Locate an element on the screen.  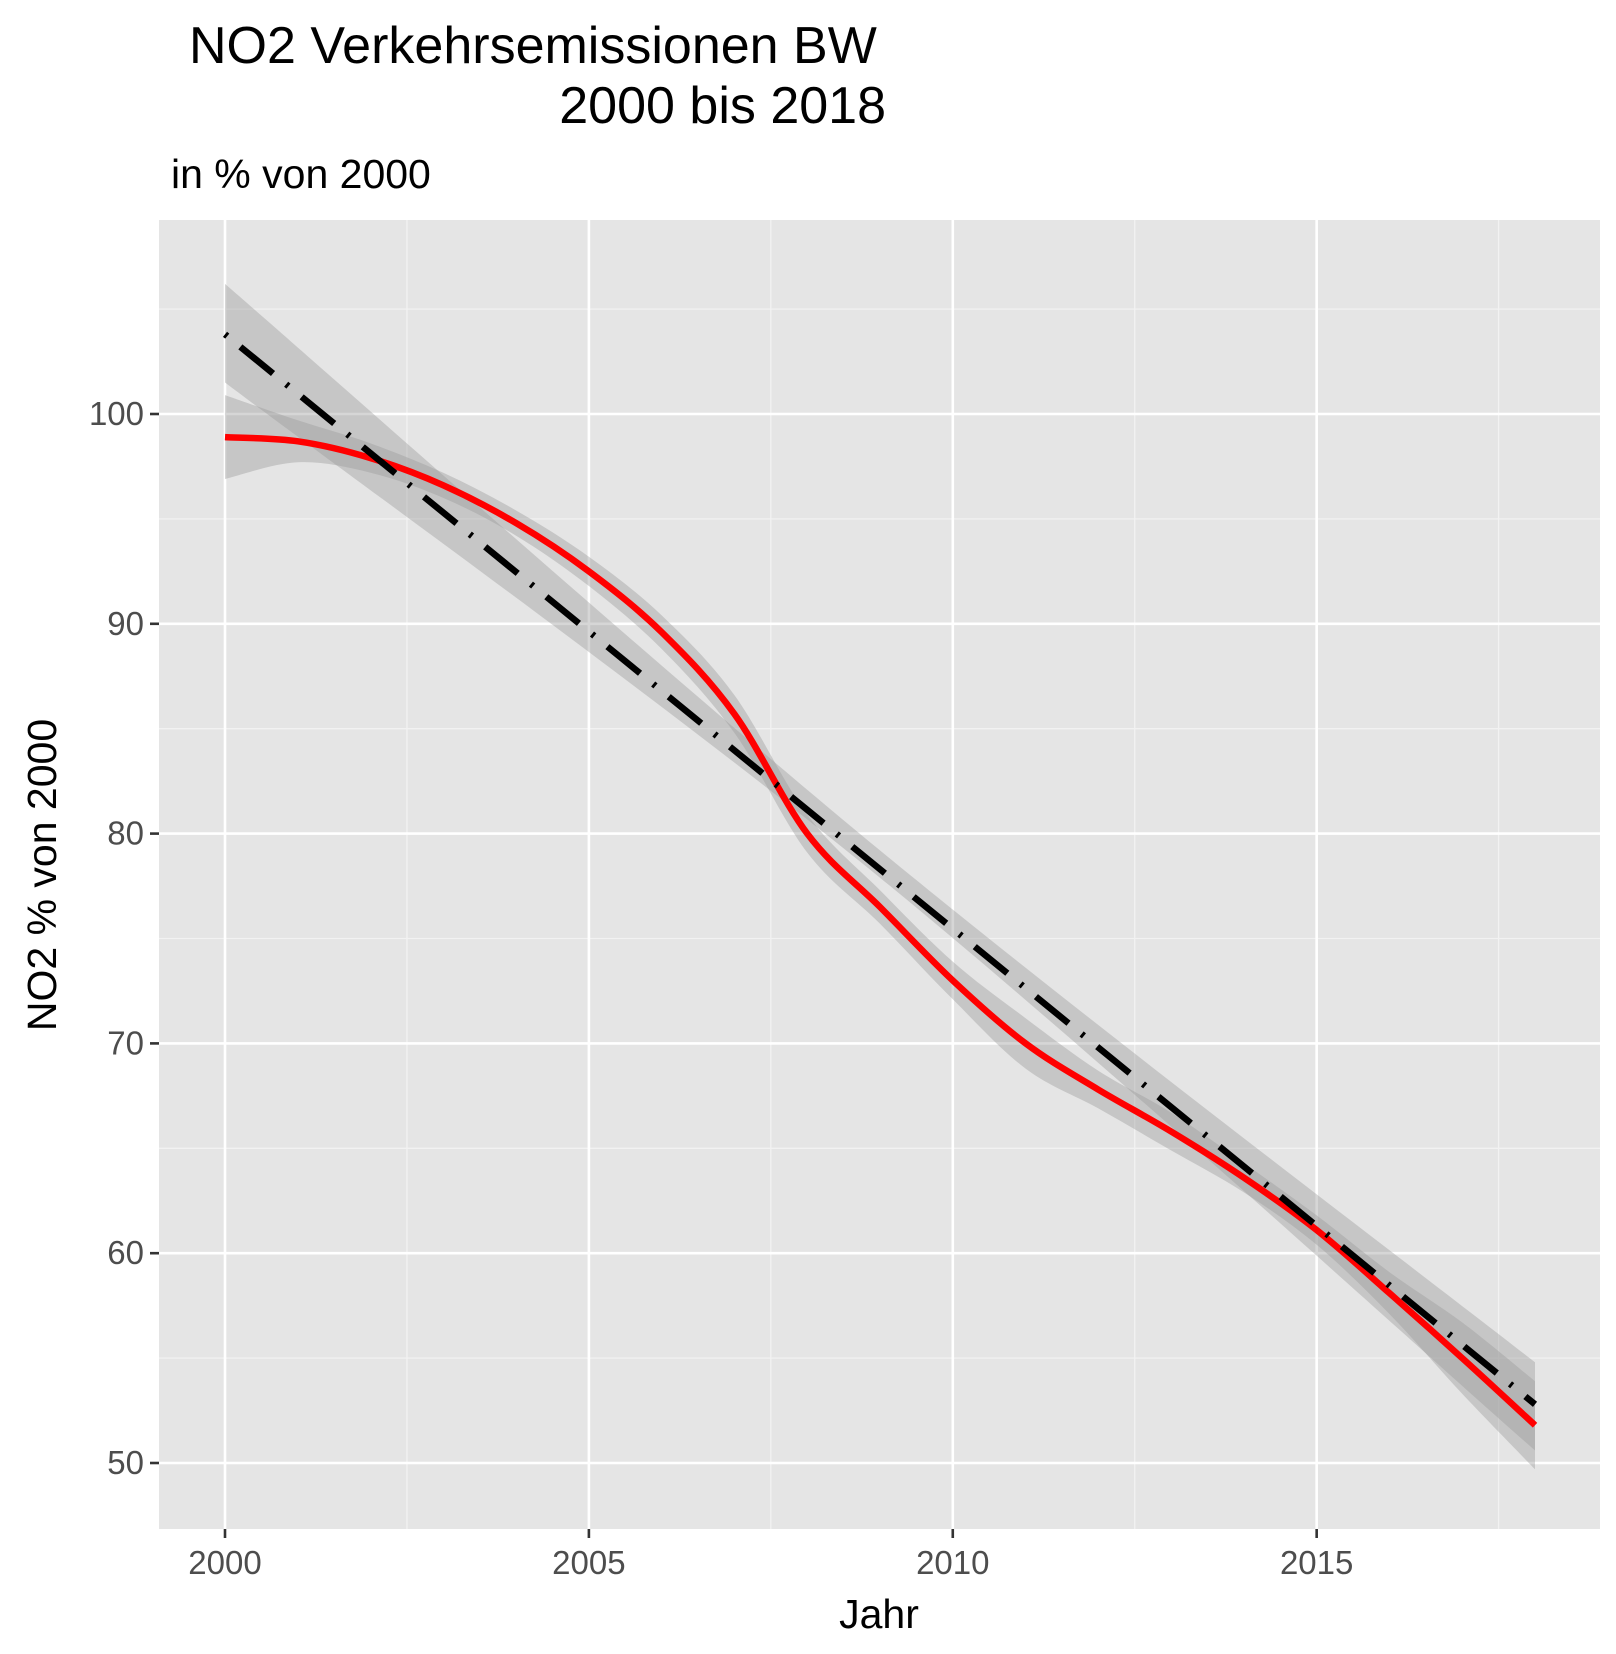
chart-subtitle: in % von 2000 is located at coordinates (301, 174).